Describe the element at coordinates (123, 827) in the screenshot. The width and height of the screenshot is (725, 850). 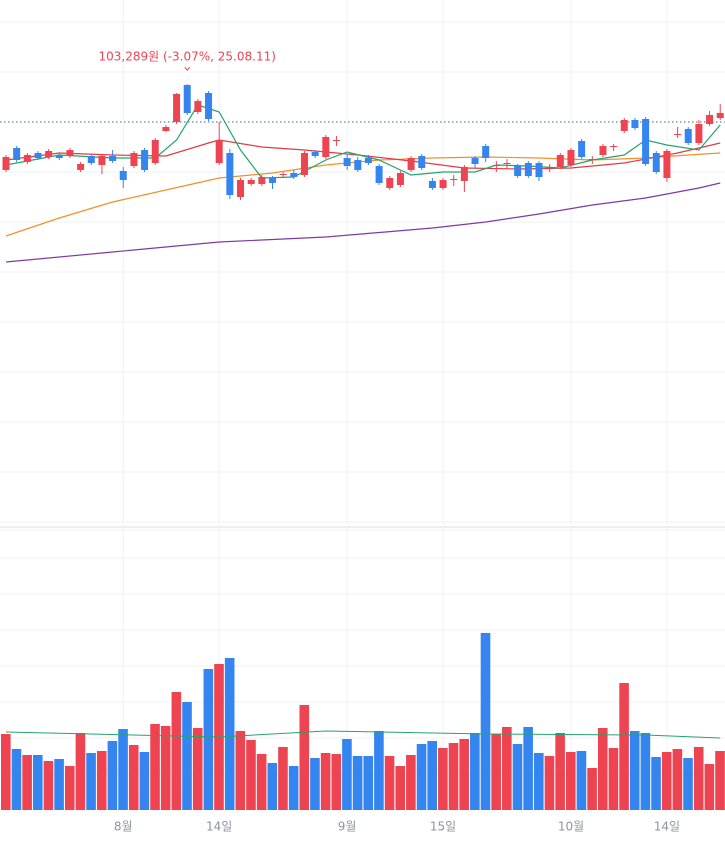
I see `x-tick-label: 8월` at that location.